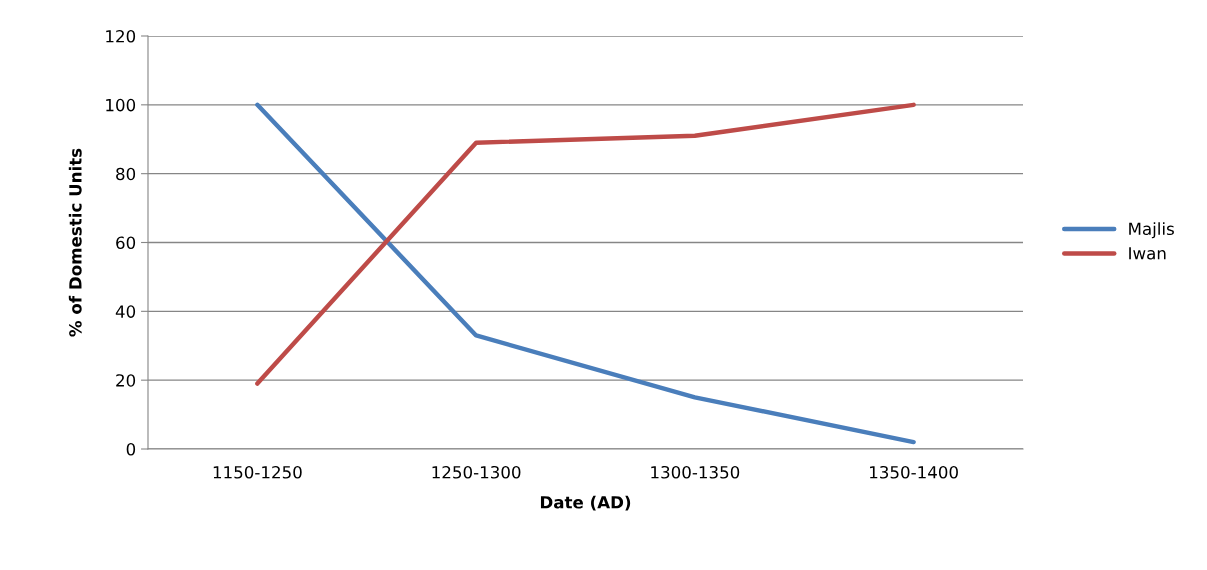  What do you see at coordinates (914, 472) in the screenshot?
I see `x-tick-label: 1350-1400` at bounding box center [914, 472].